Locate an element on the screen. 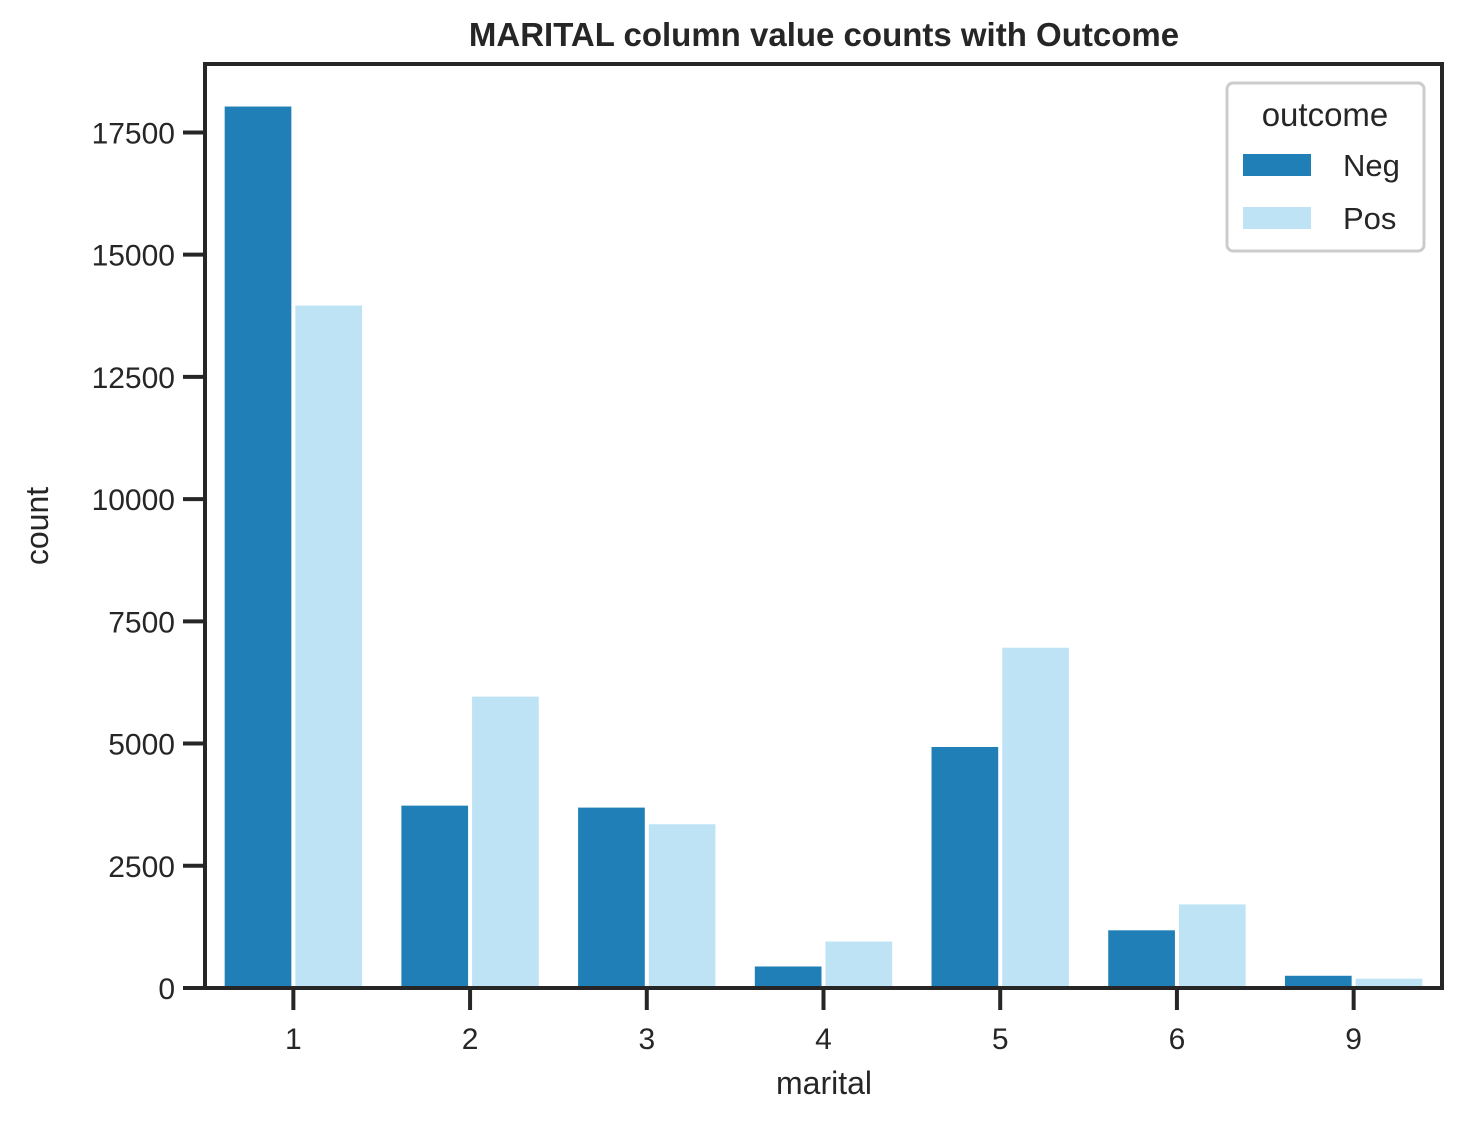  y-tick-label: 2500 is located at coordinates (141, 867).